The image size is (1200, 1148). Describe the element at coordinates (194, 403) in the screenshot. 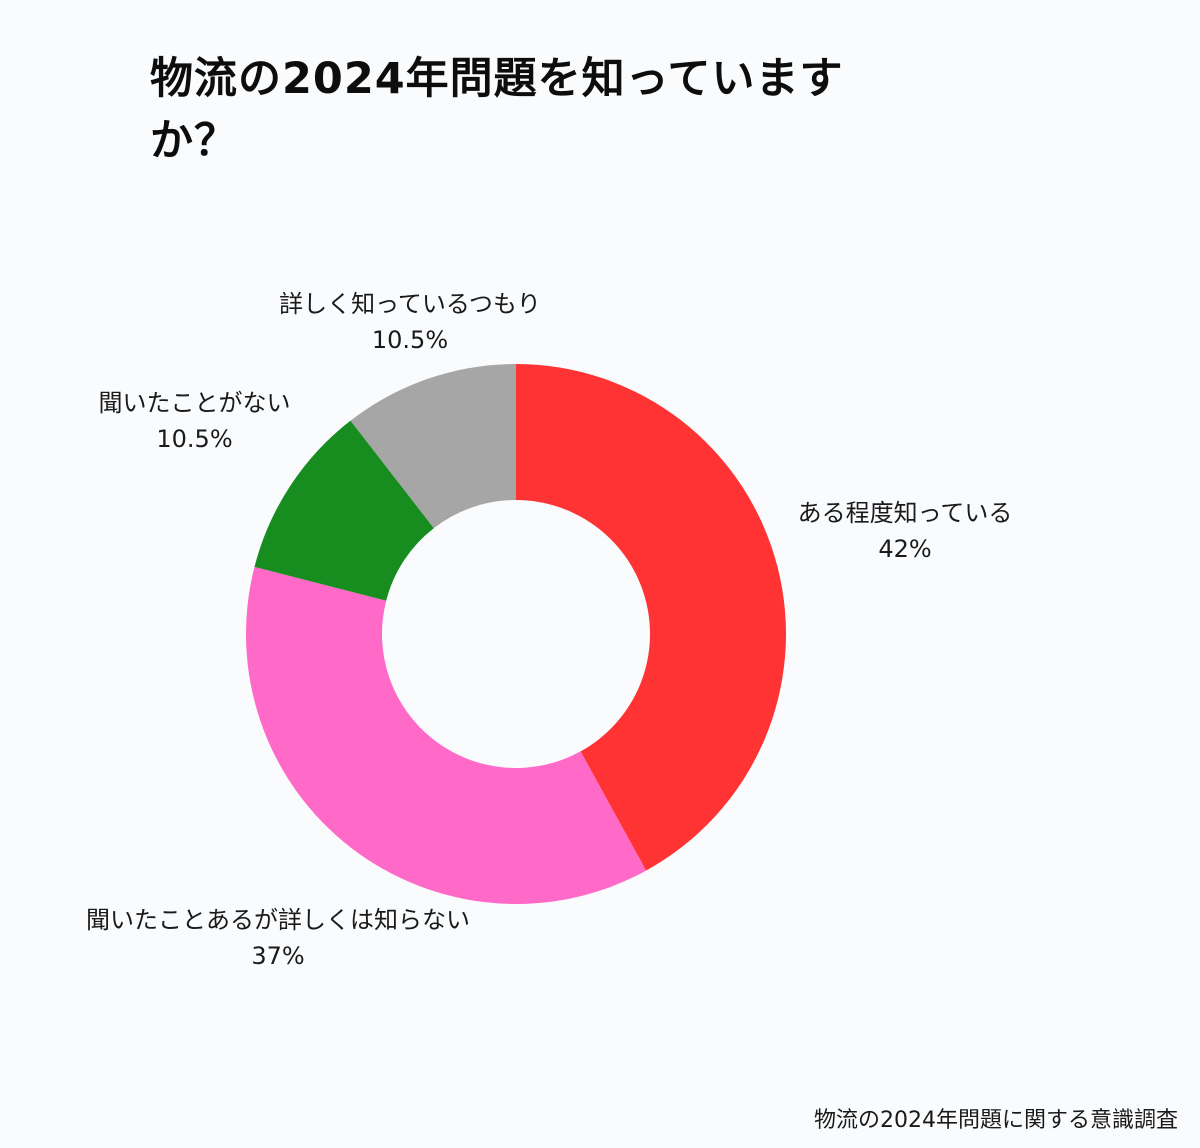

I see `slice-label-text: 聞いたことがない` at that location.